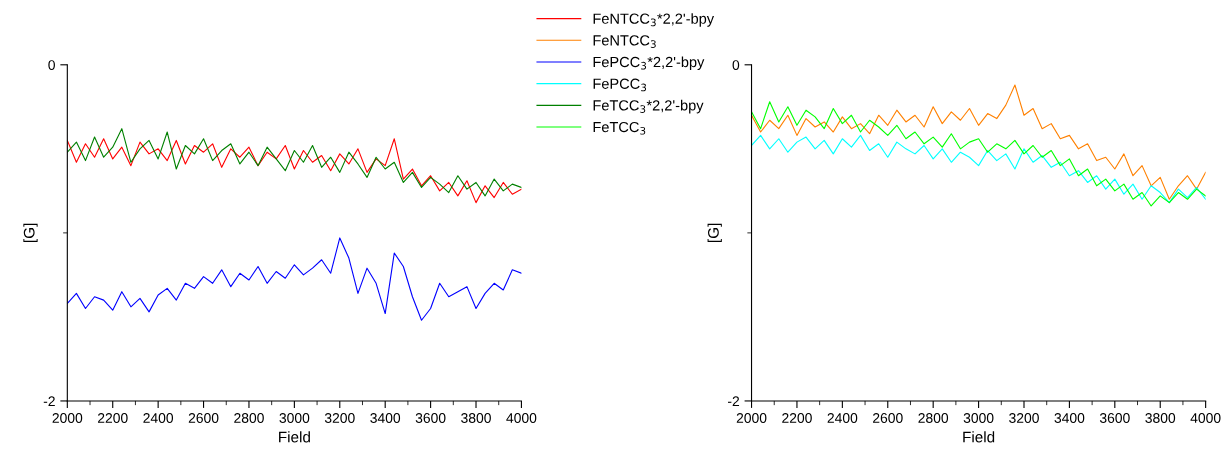 The width and height of the screenshot is (1224, 450). I want to click on legend-label: FePCC$_{3}$*2,2'-bpy, so click(649, 63).